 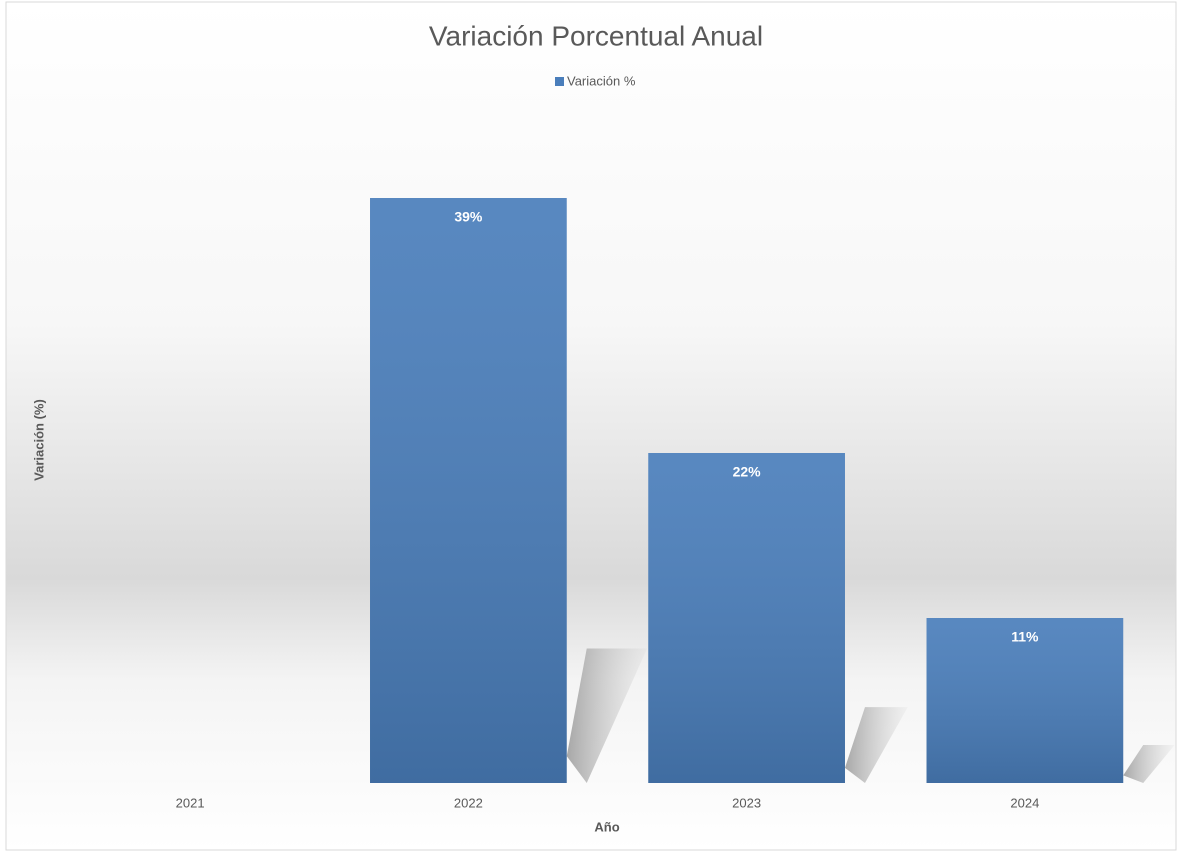 I want to click on x-tick-label: 2023, so click(x=746, y=802).